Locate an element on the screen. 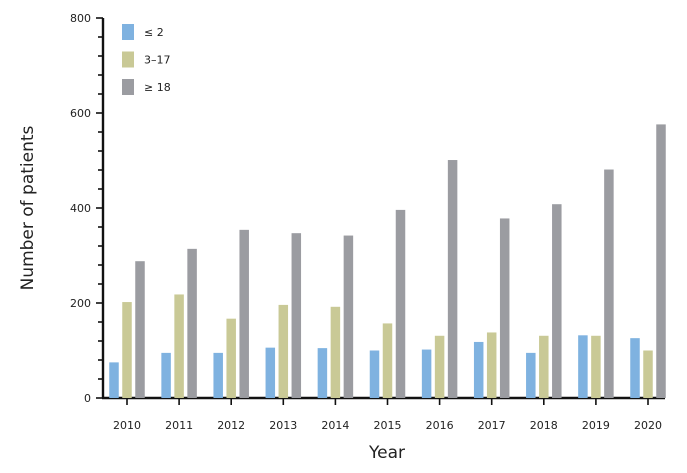  x-tick-label: 2016 is located at coordinates (440, 425).